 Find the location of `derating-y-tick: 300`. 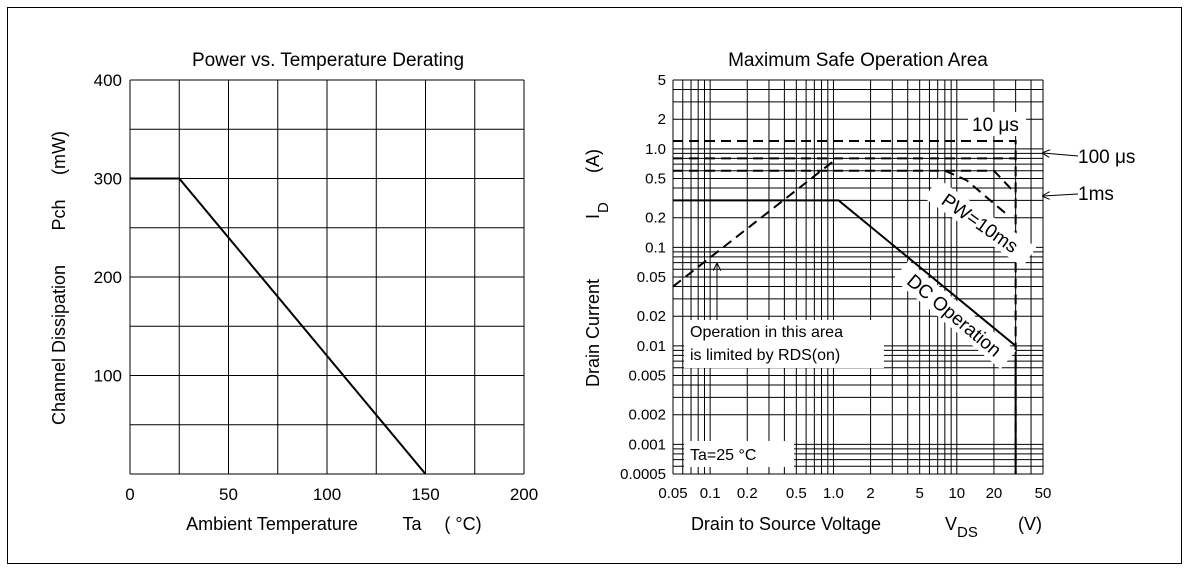

derating-y-tick: 300 is located at coordinates (108, 179).